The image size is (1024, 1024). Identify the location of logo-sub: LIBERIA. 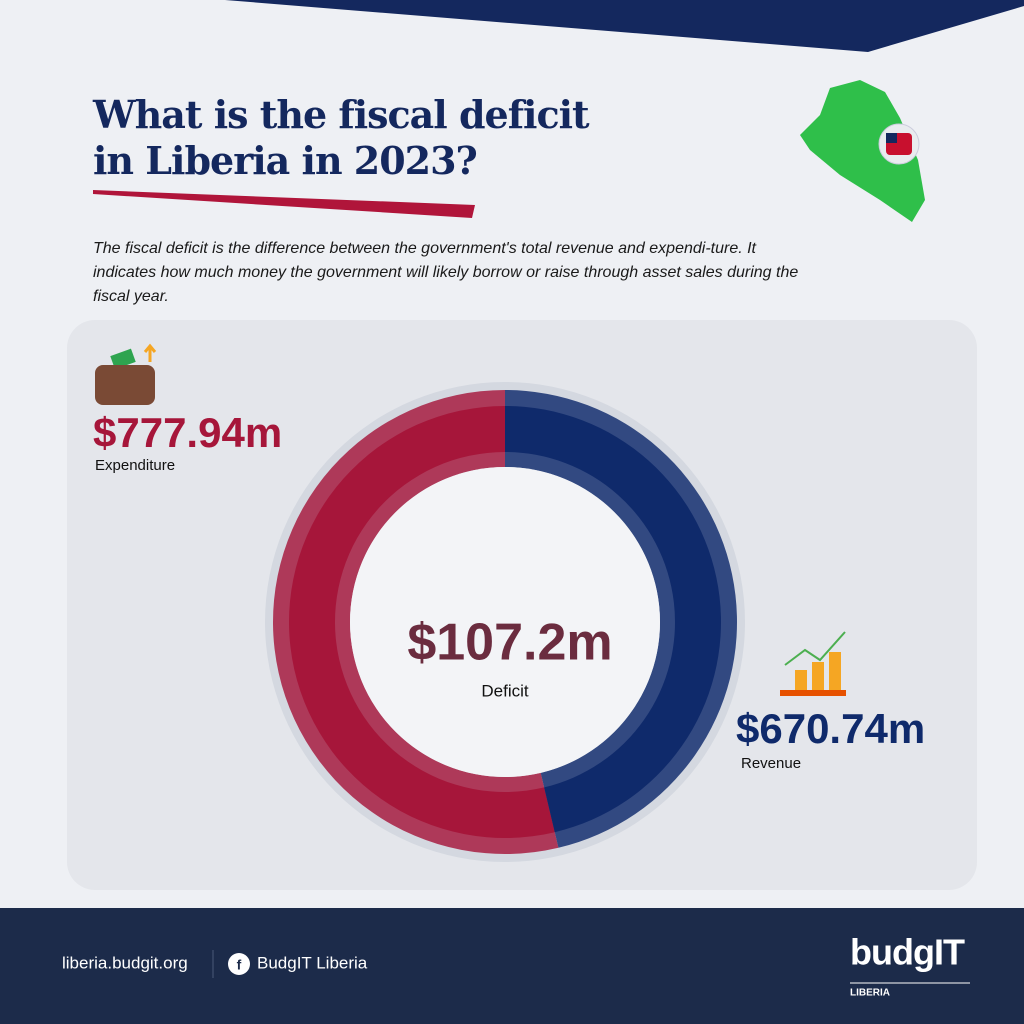
(870, 993).